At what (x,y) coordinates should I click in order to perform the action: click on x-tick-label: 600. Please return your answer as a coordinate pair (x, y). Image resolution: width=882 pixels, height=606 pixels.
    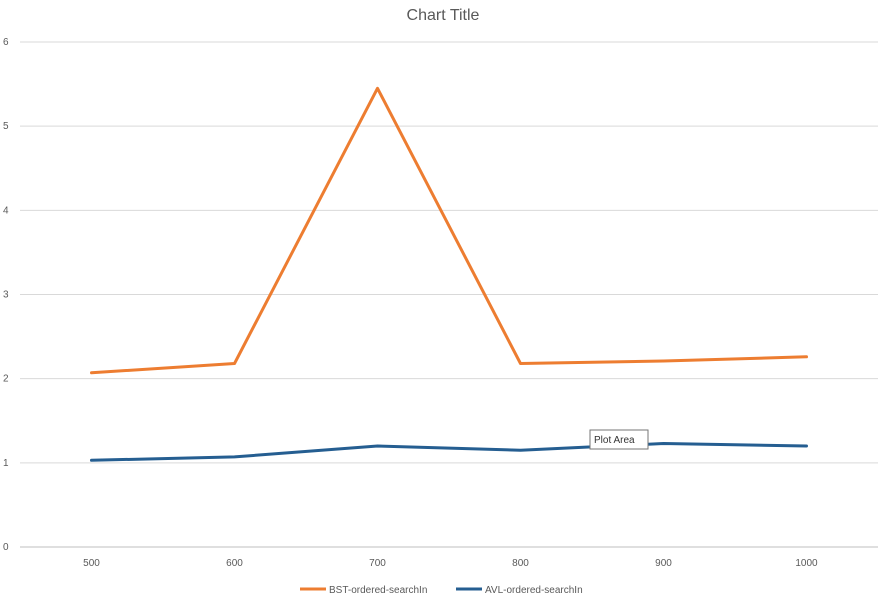
    Looking at the image, I should click on (234, 563).